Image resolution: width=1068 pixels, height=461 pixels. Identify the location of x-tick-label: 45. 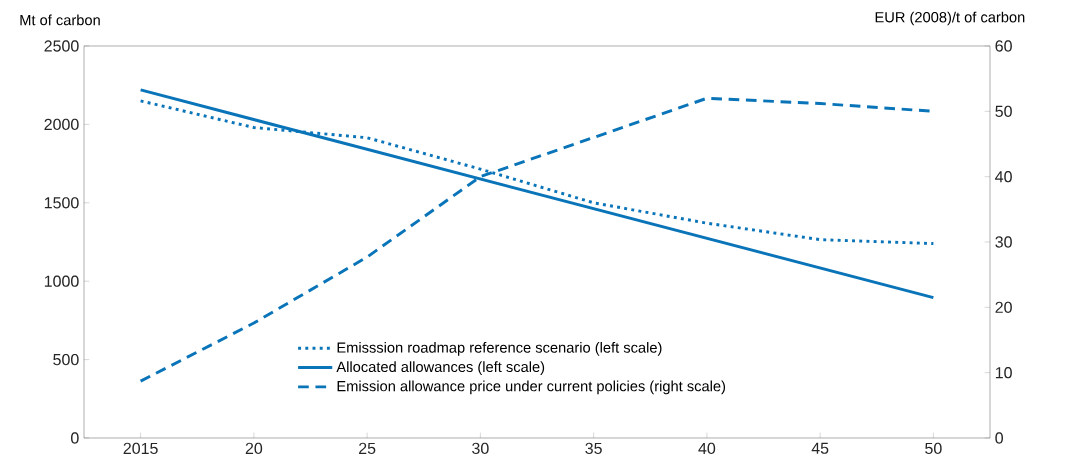
(820, 448).